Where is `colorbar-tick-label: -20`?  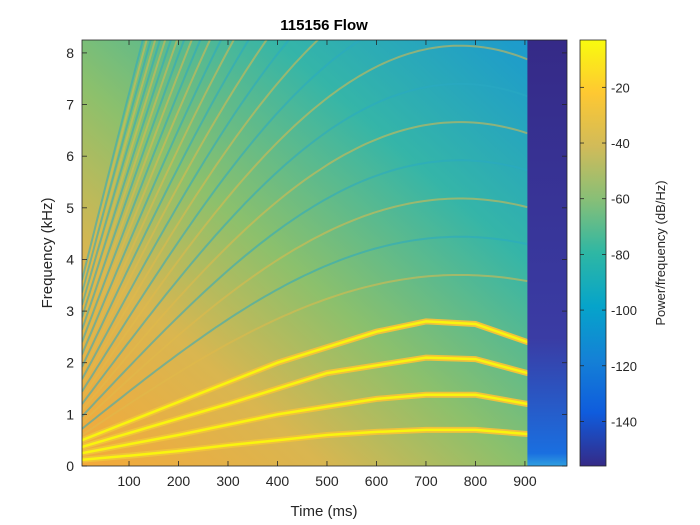
colorbar-tick-label: -20 is located at coordinates (620, 87).